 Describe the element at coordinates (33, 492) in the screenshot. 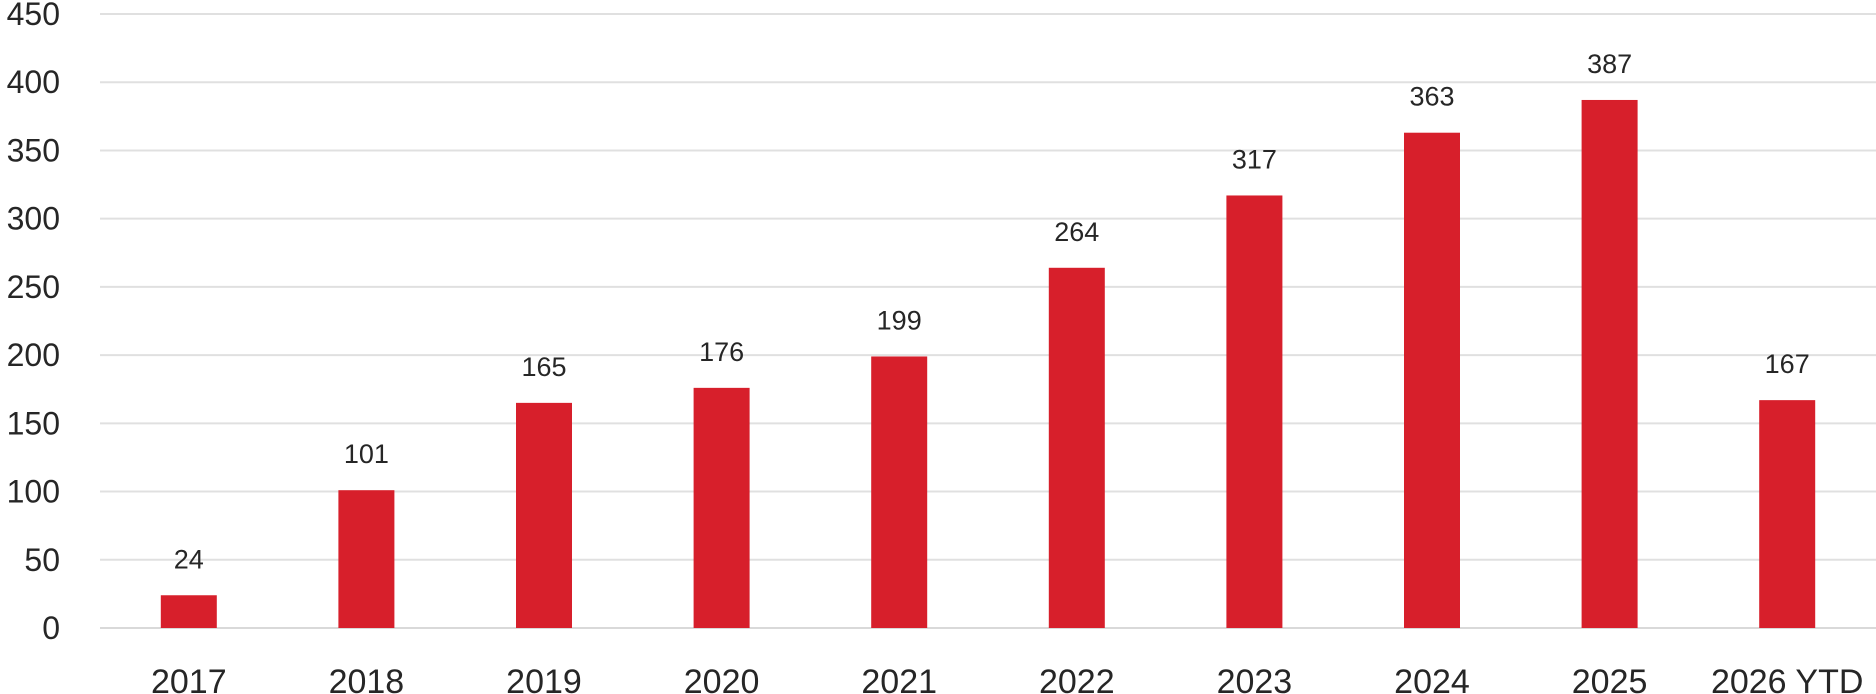

I see `y-tick-label: 100` at that location.